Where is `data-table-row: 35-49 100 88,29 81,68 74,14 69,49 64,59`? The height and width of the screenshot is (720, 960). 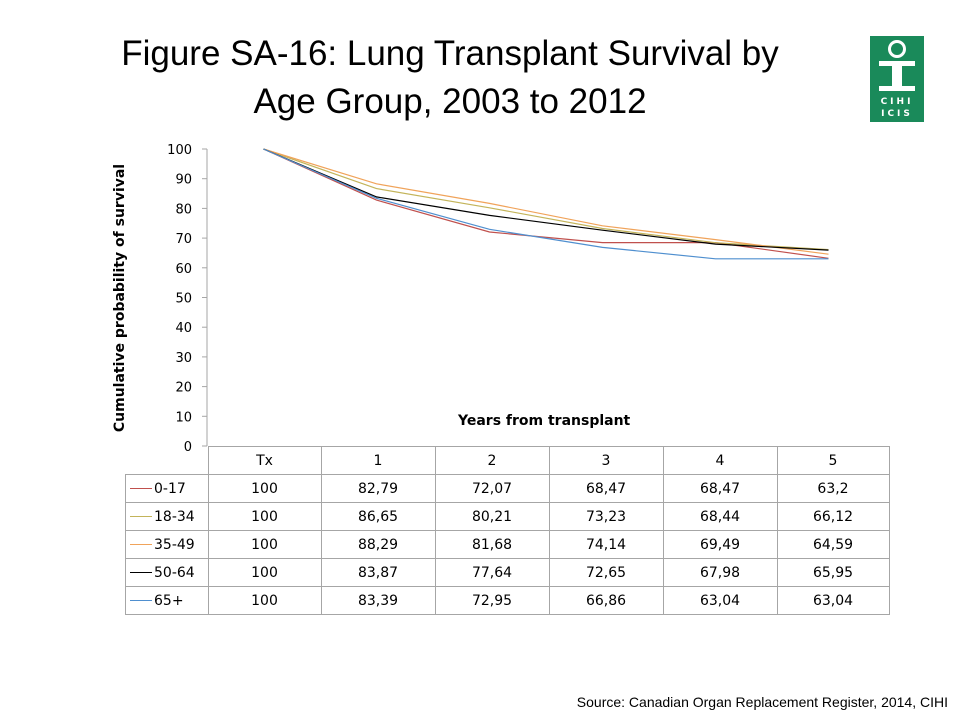 data-table-row: 35-49 100 88,29 81,68 74,14 69,49 64,59 is located at coordinates (507, 544).